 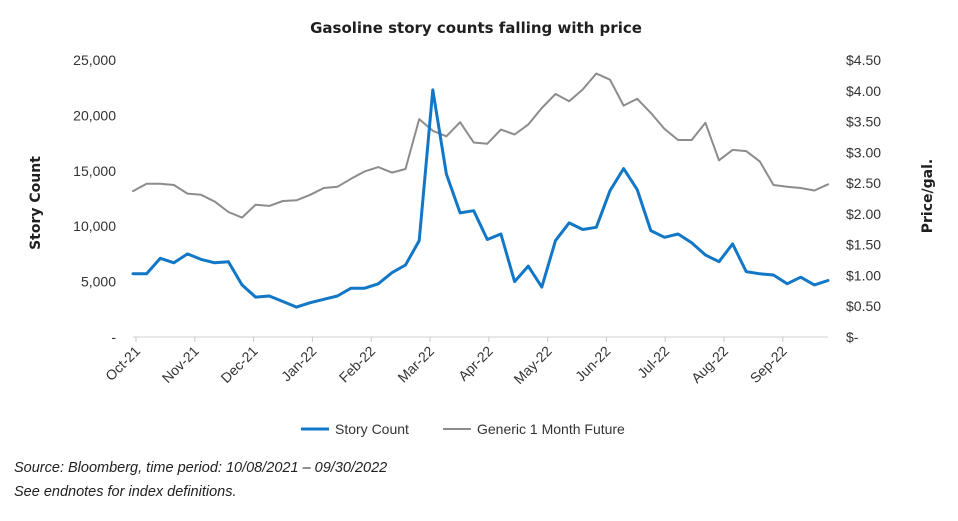 What do you see at coordinates (238, 364) in the screenshot?
I see `x-tick-label: Dec-21` at bounding box center [238, 364].